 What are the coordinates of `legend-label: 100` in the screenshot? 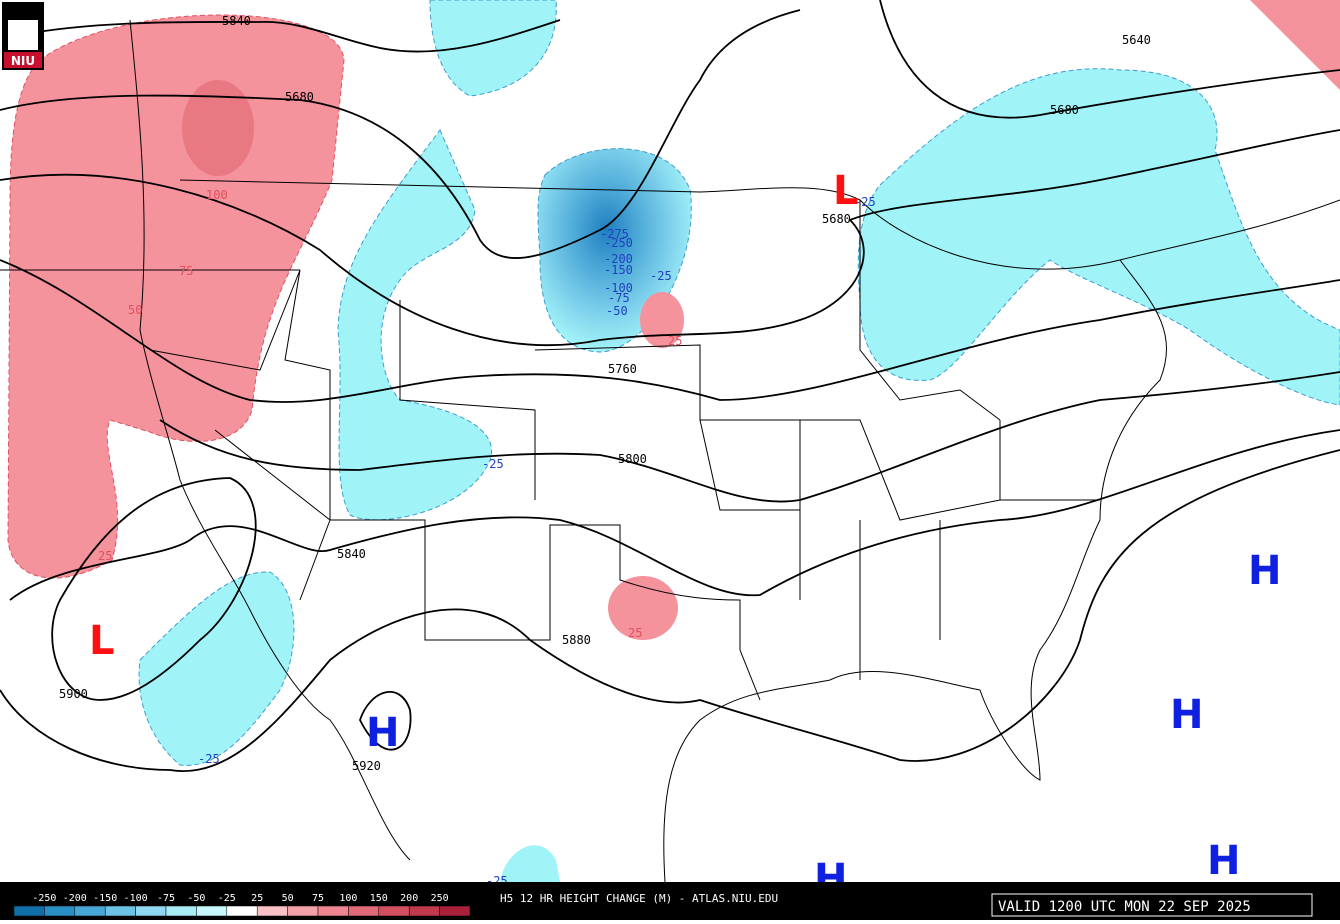 It's located at (348, 898).